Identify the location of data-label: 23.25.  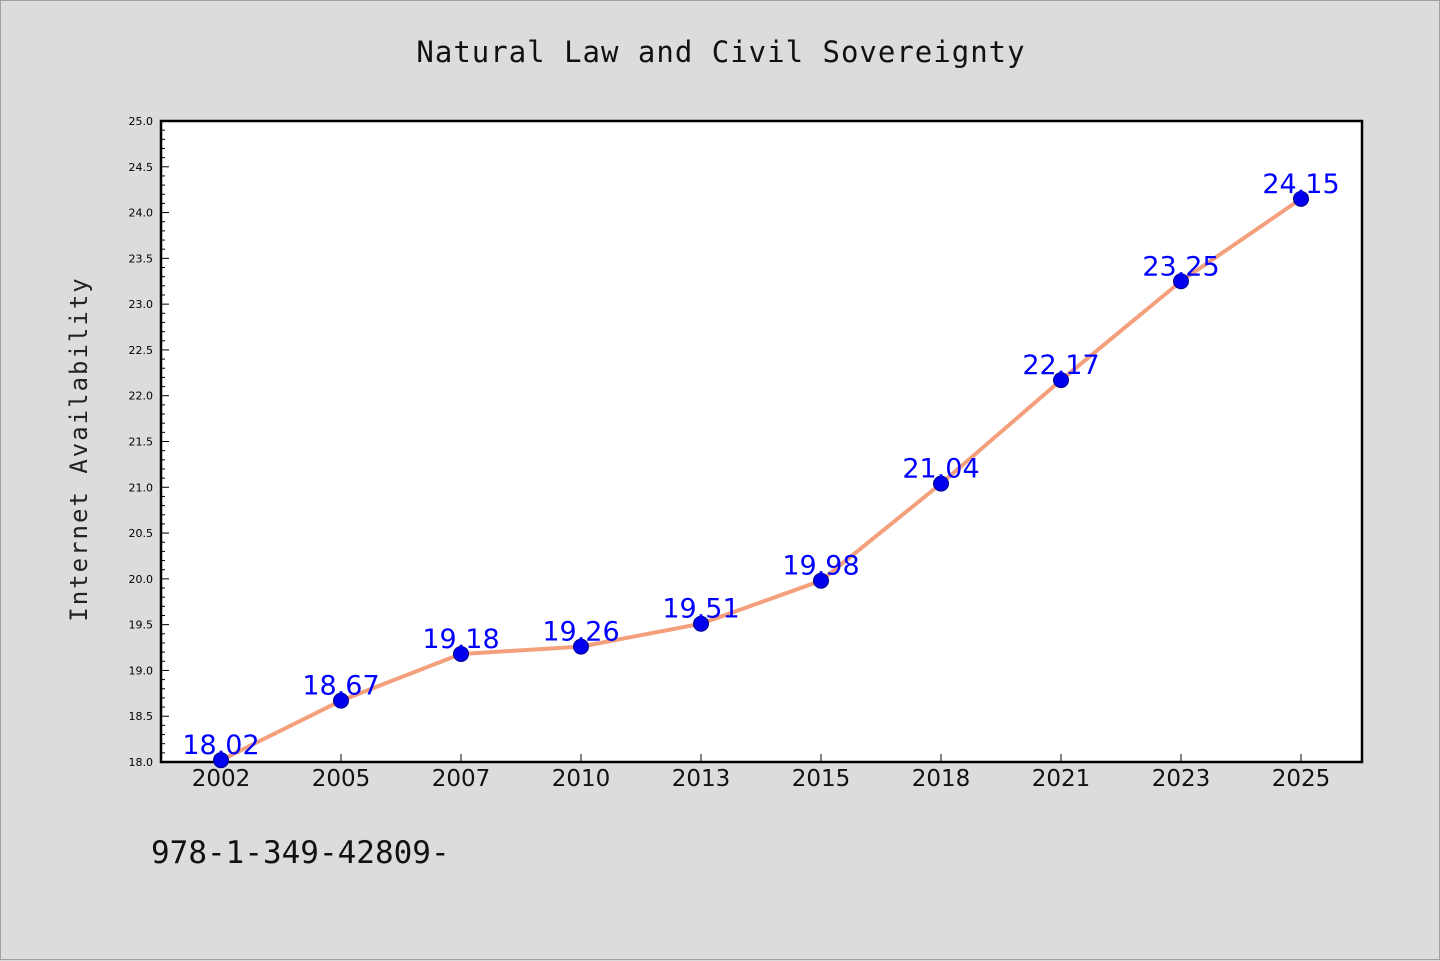
(1180, 266).